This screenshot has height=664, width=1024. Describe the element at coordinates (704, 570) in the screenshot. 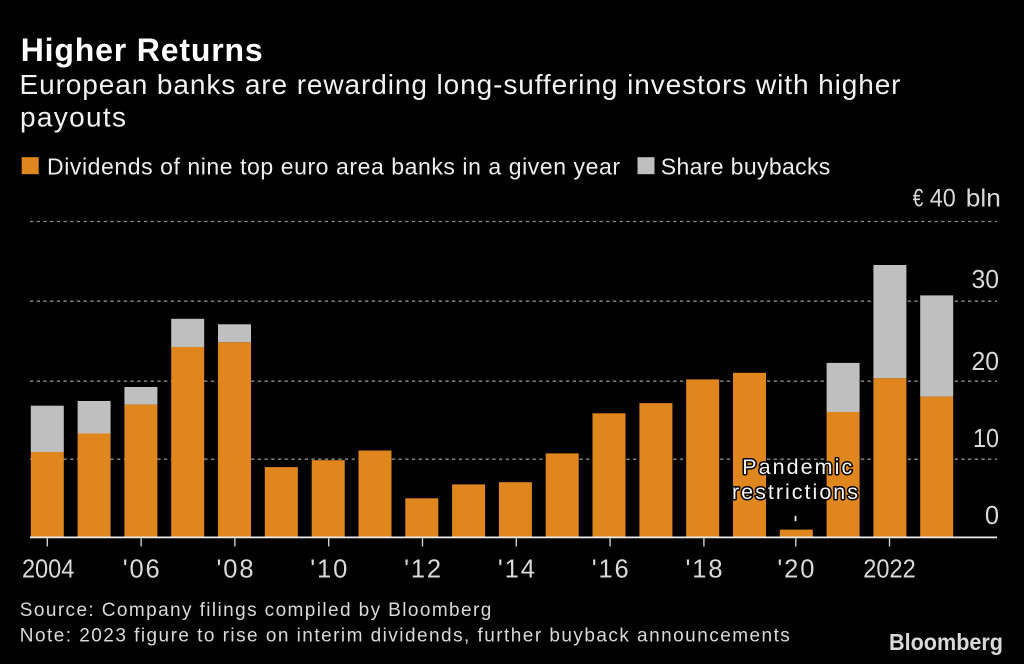

I see `svg-text: '18` at that location.